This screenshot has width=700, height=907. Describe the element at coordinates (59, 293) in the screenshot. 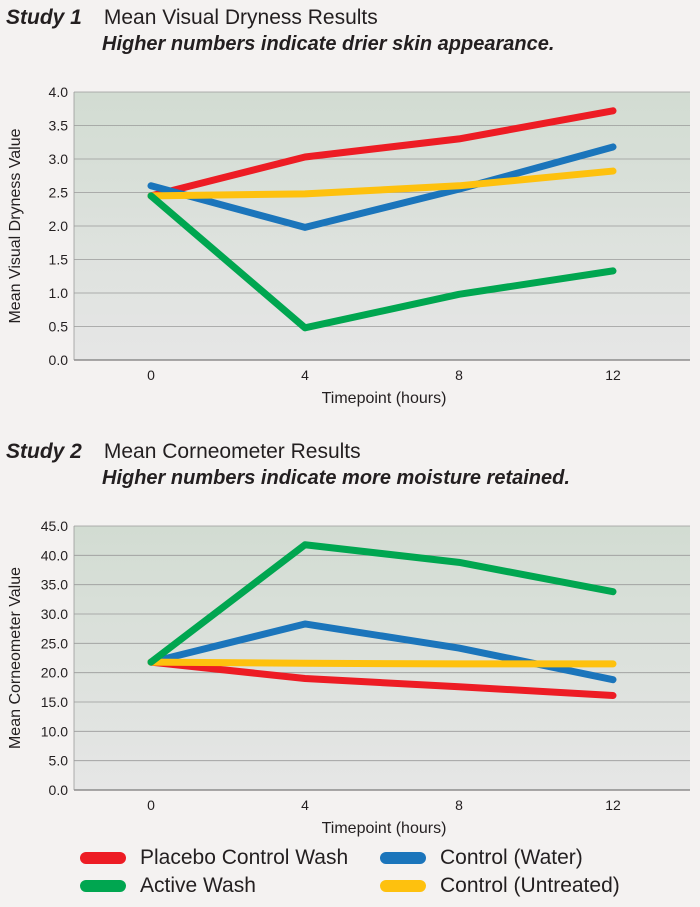

I see `y-tick-label: 1.0` at that location.